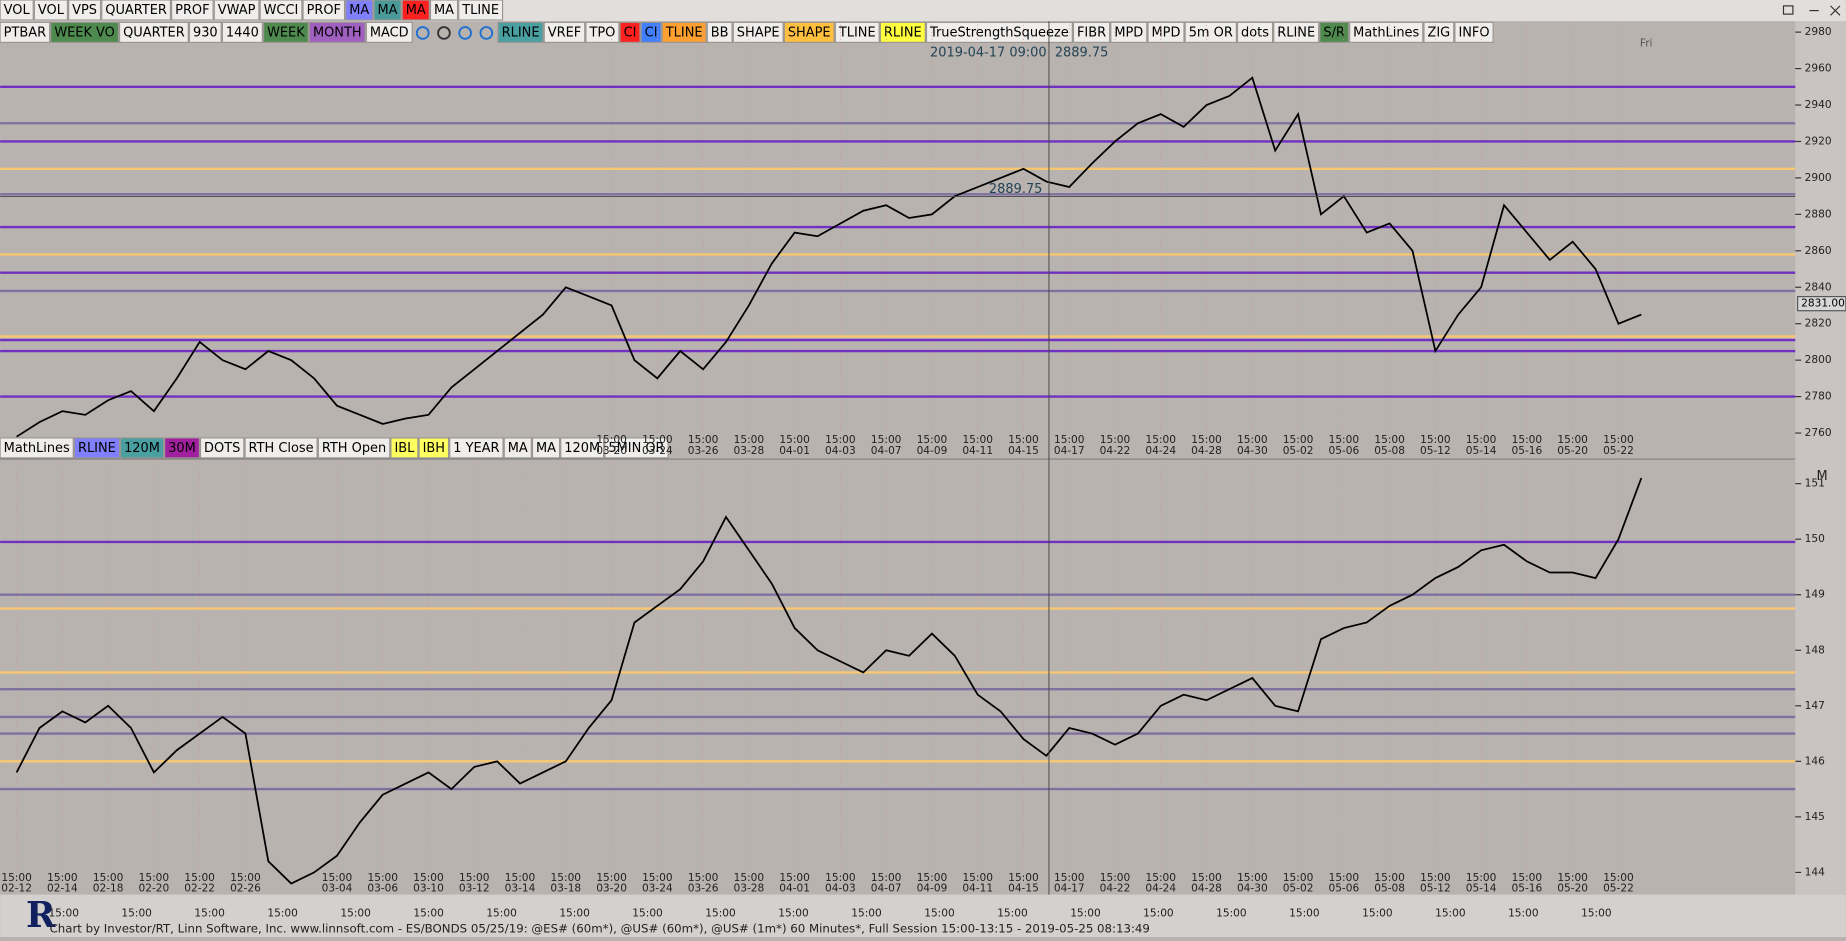 The width and height of the screenshot is (1846, 941). Describe the element at coordinates (1572, 889) in the screenshot. I see `x-tick-label: 05-20` at that location.